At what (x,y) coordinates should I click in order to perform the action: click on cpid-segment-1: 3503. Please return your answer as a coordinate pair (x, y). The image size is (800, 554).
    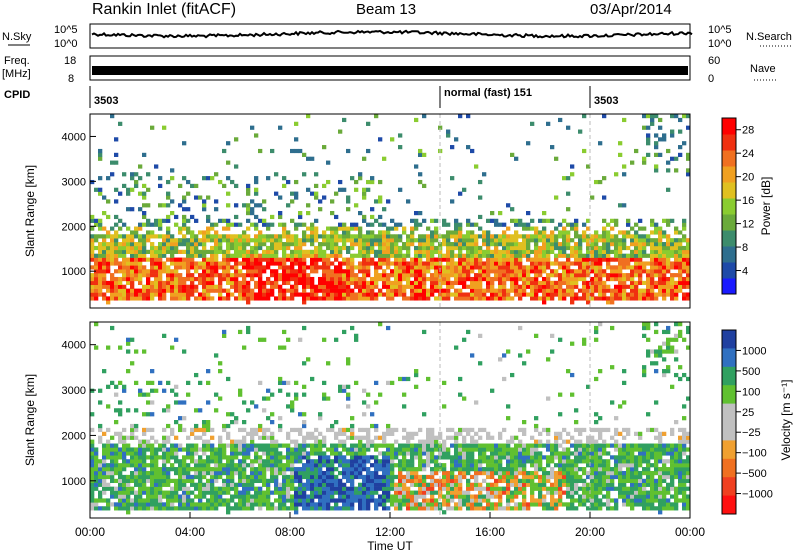
    Looking at the image, I should click on (106, 101).